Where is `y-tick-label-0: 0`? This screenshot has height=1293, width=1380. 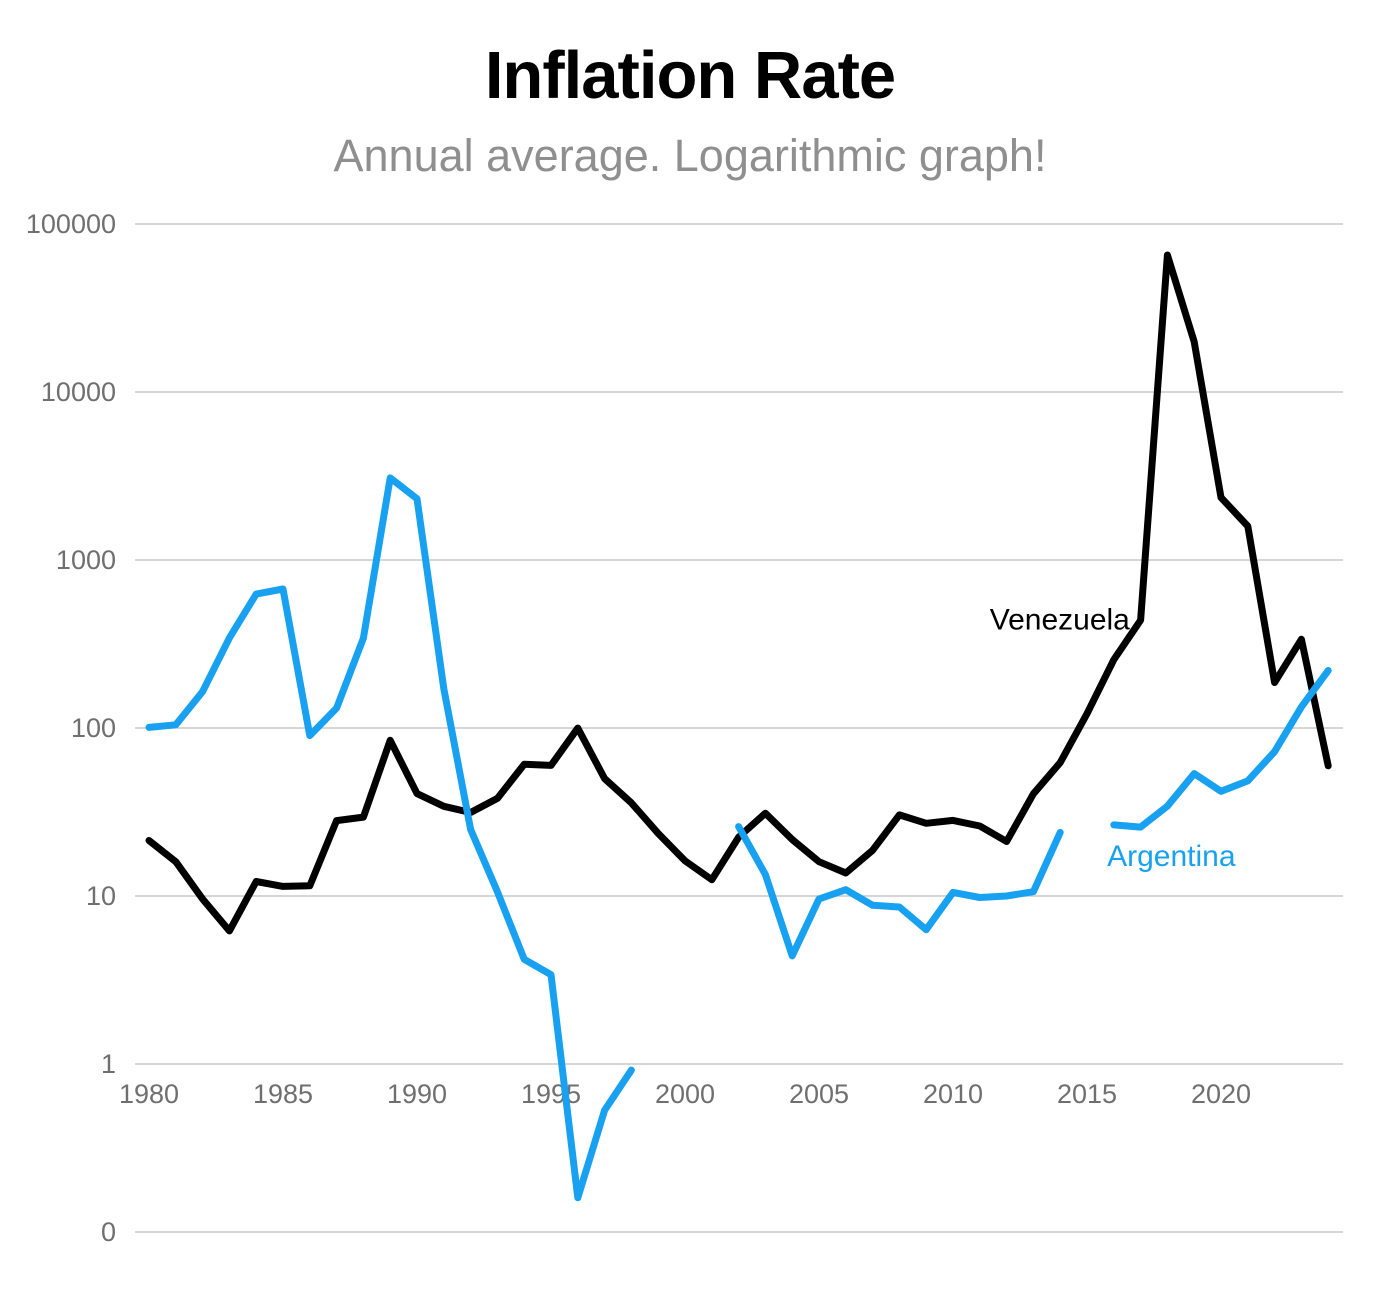
y-tick-label-0: 0 is located at coordinates (108, 1232).